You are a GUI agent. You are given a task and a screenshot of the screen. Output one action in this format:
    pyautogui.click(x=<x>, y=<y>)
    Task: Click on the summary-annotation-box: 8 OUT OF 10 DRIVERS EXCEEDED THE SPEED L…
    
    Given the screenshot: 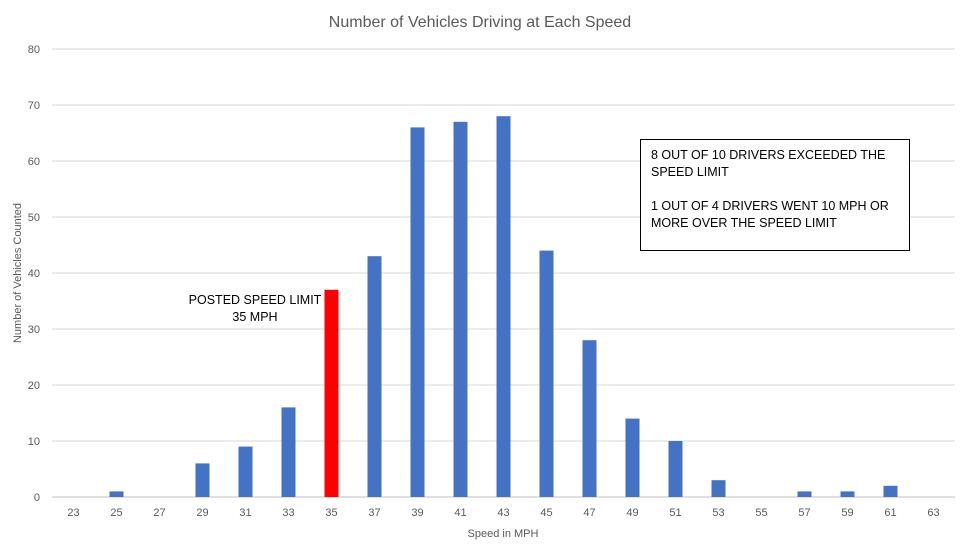 What is the action you would take?
    pyautogui.click(x=775, y=195)
    